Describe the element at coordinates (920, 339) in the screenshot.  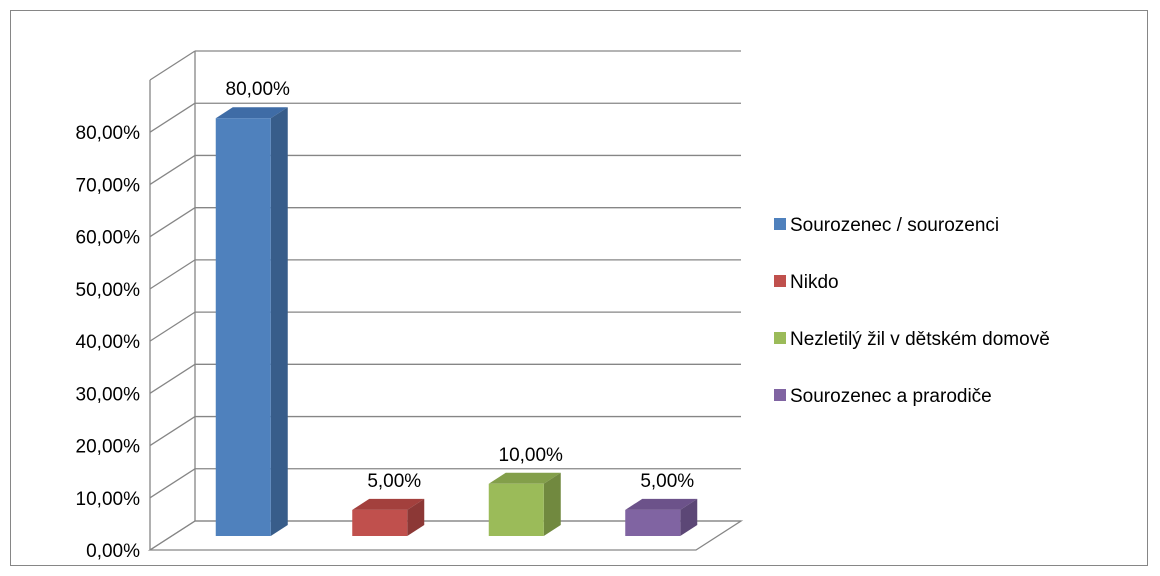
I see `legend-label: Nezletilý žil v dětském domově` at that location.